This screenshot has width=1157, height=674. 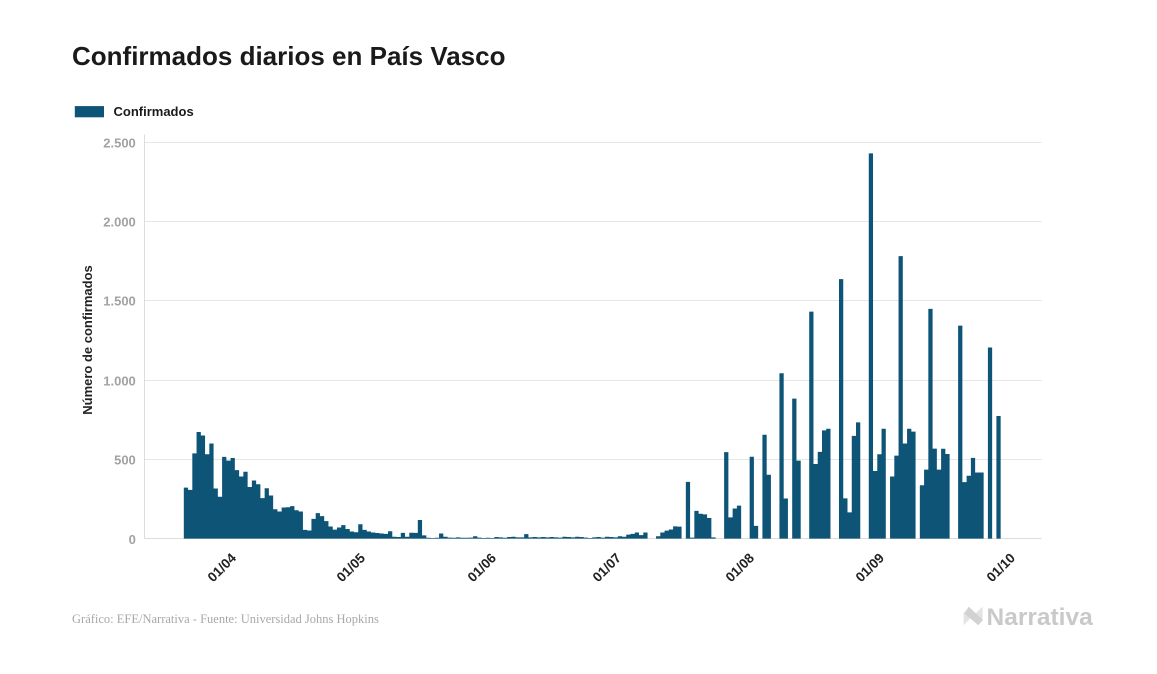 What do you see at coordinates (87, 340) in the screenshot?
I see `svg-text: Número de confirmados` at bounding box center [87, 340].